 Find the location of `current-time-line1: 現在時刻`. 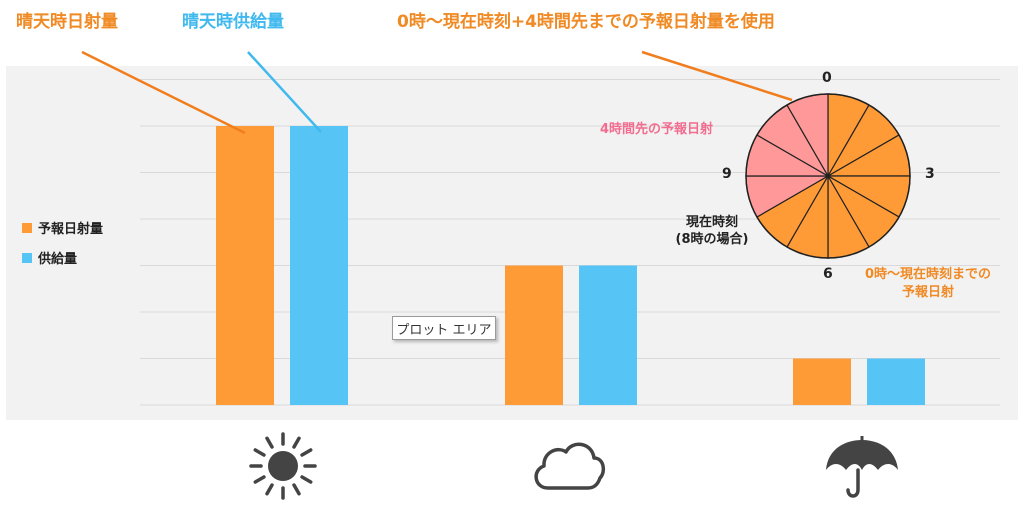

current-time-line1: 現在時刻 is located at coordinates (711, 222).